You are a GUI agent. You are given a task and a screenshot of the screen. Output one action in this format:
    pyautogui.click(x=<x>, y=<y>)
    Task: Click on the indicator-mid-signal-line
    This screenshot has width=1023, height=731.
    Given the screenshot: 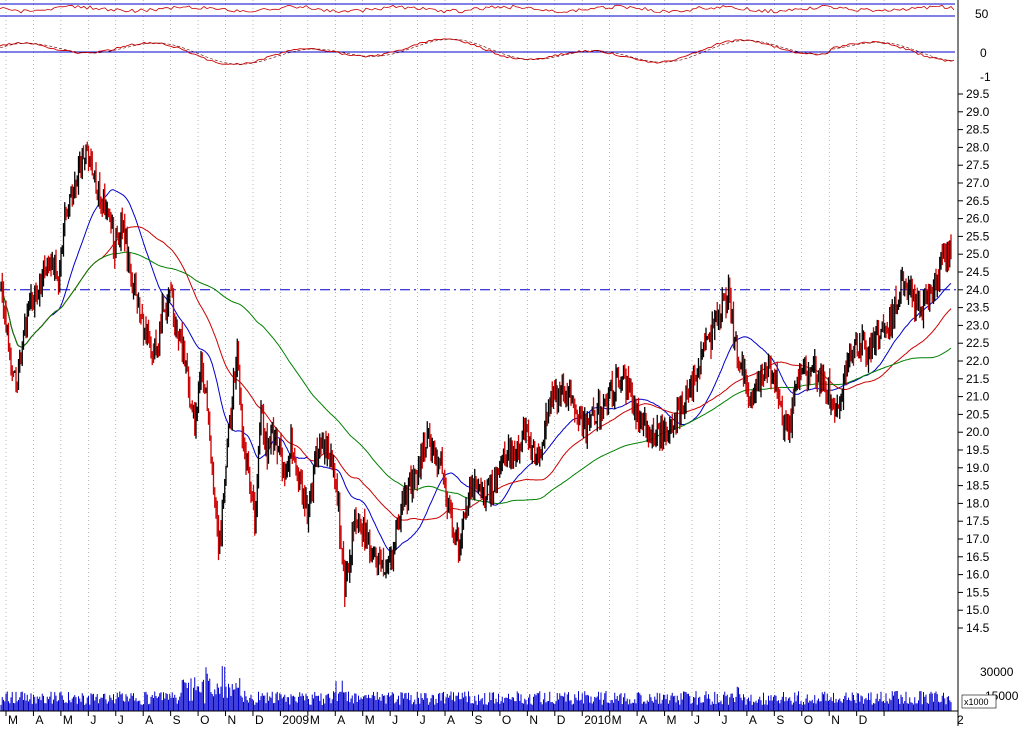 What is the action you would take?
    pyautogui.click(x=477, y=51)
    